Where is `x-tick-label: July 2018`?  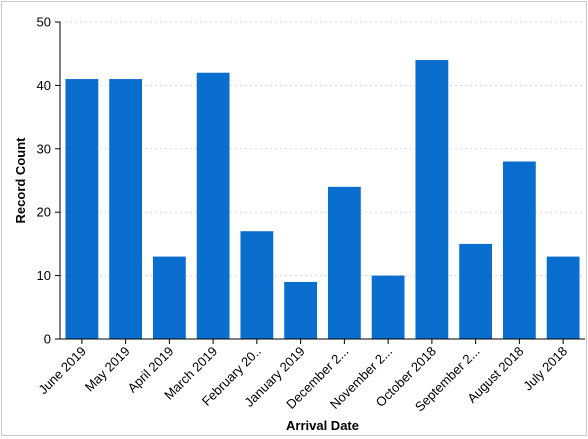
x-tick-label: July 2018 is located at coordinates (545, 369).